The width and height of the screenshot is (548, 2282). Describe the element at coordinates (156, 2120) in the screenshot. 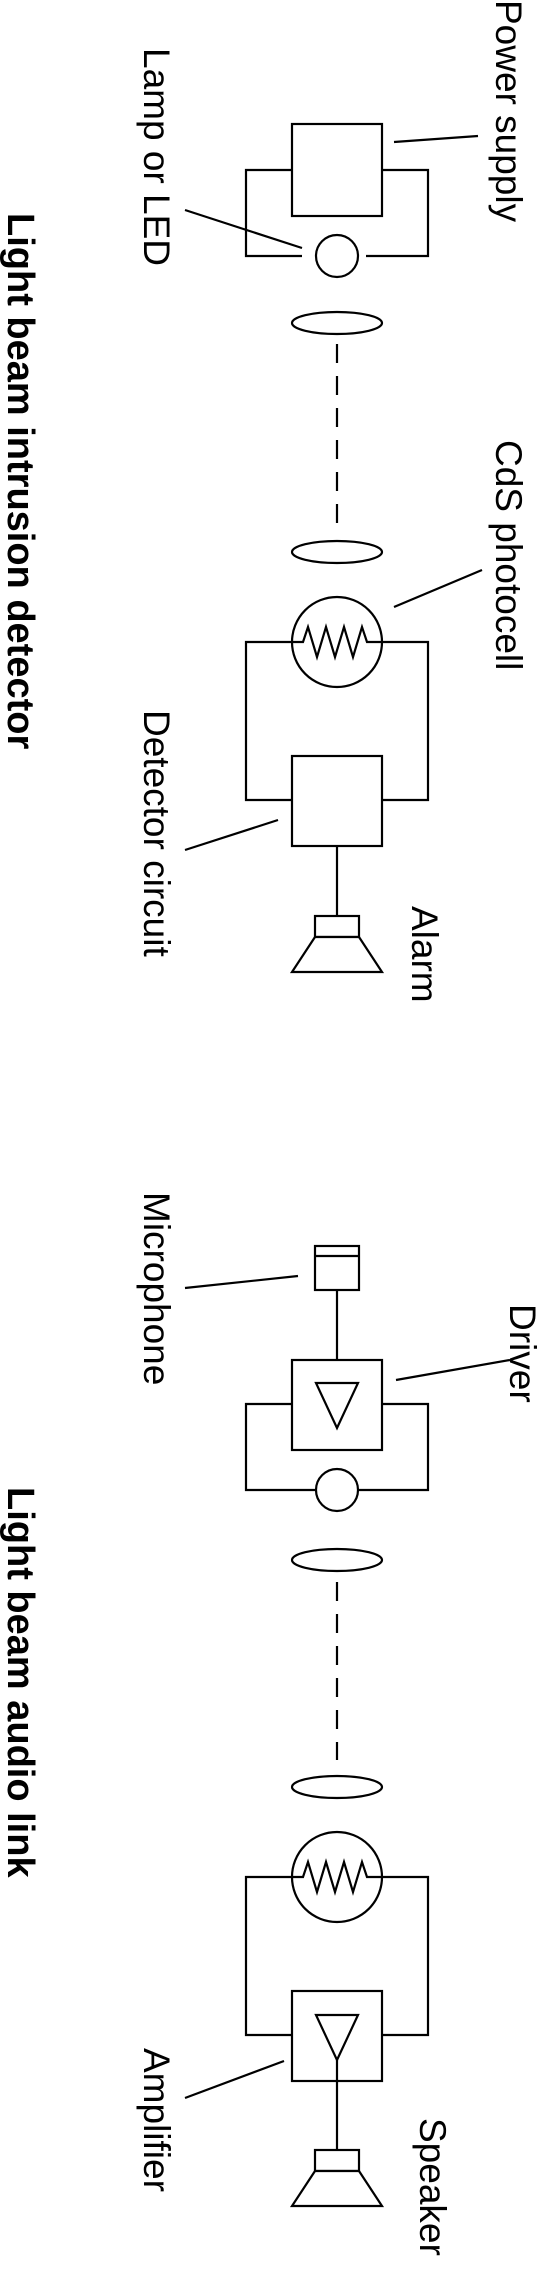

I see `amplifier-label: Amplifier` at that location.